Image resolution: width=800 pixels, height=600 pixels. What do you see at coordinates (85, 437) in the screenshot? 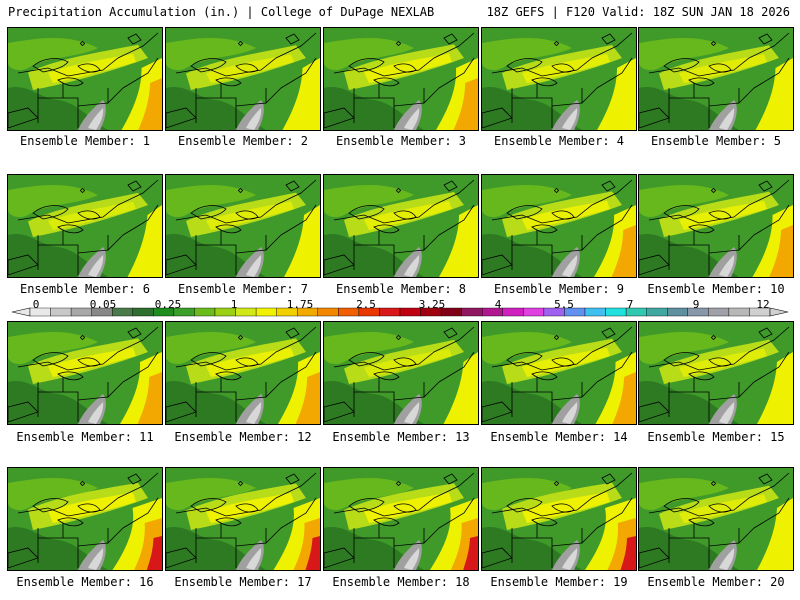
I see `member-caption: Ensemble Member: 11` at bounding box center [85, 437].